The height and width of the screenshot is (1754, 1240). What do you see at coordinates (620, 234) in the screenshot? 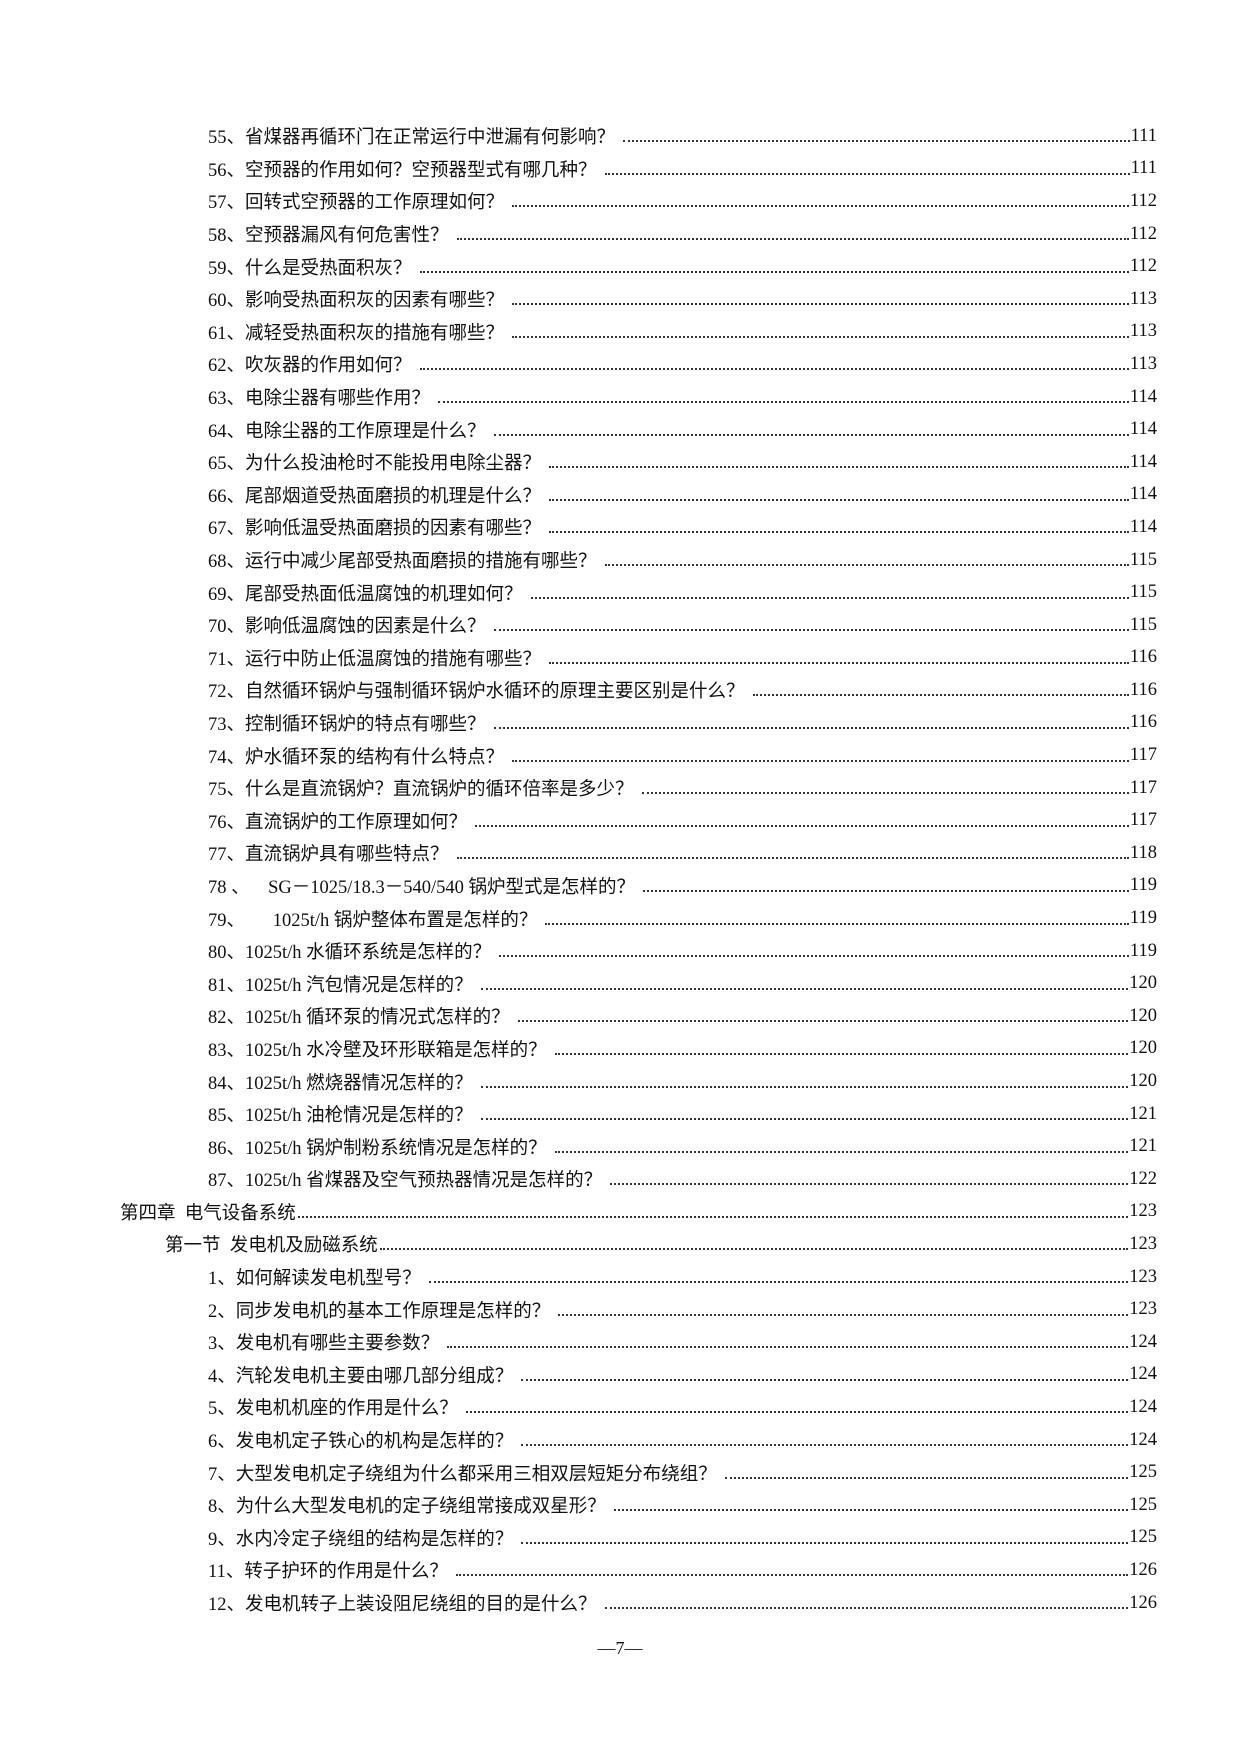
I see `toc-entry: 58、空预器漏风有何危害性？ 112` at bounding box center [620, 234].